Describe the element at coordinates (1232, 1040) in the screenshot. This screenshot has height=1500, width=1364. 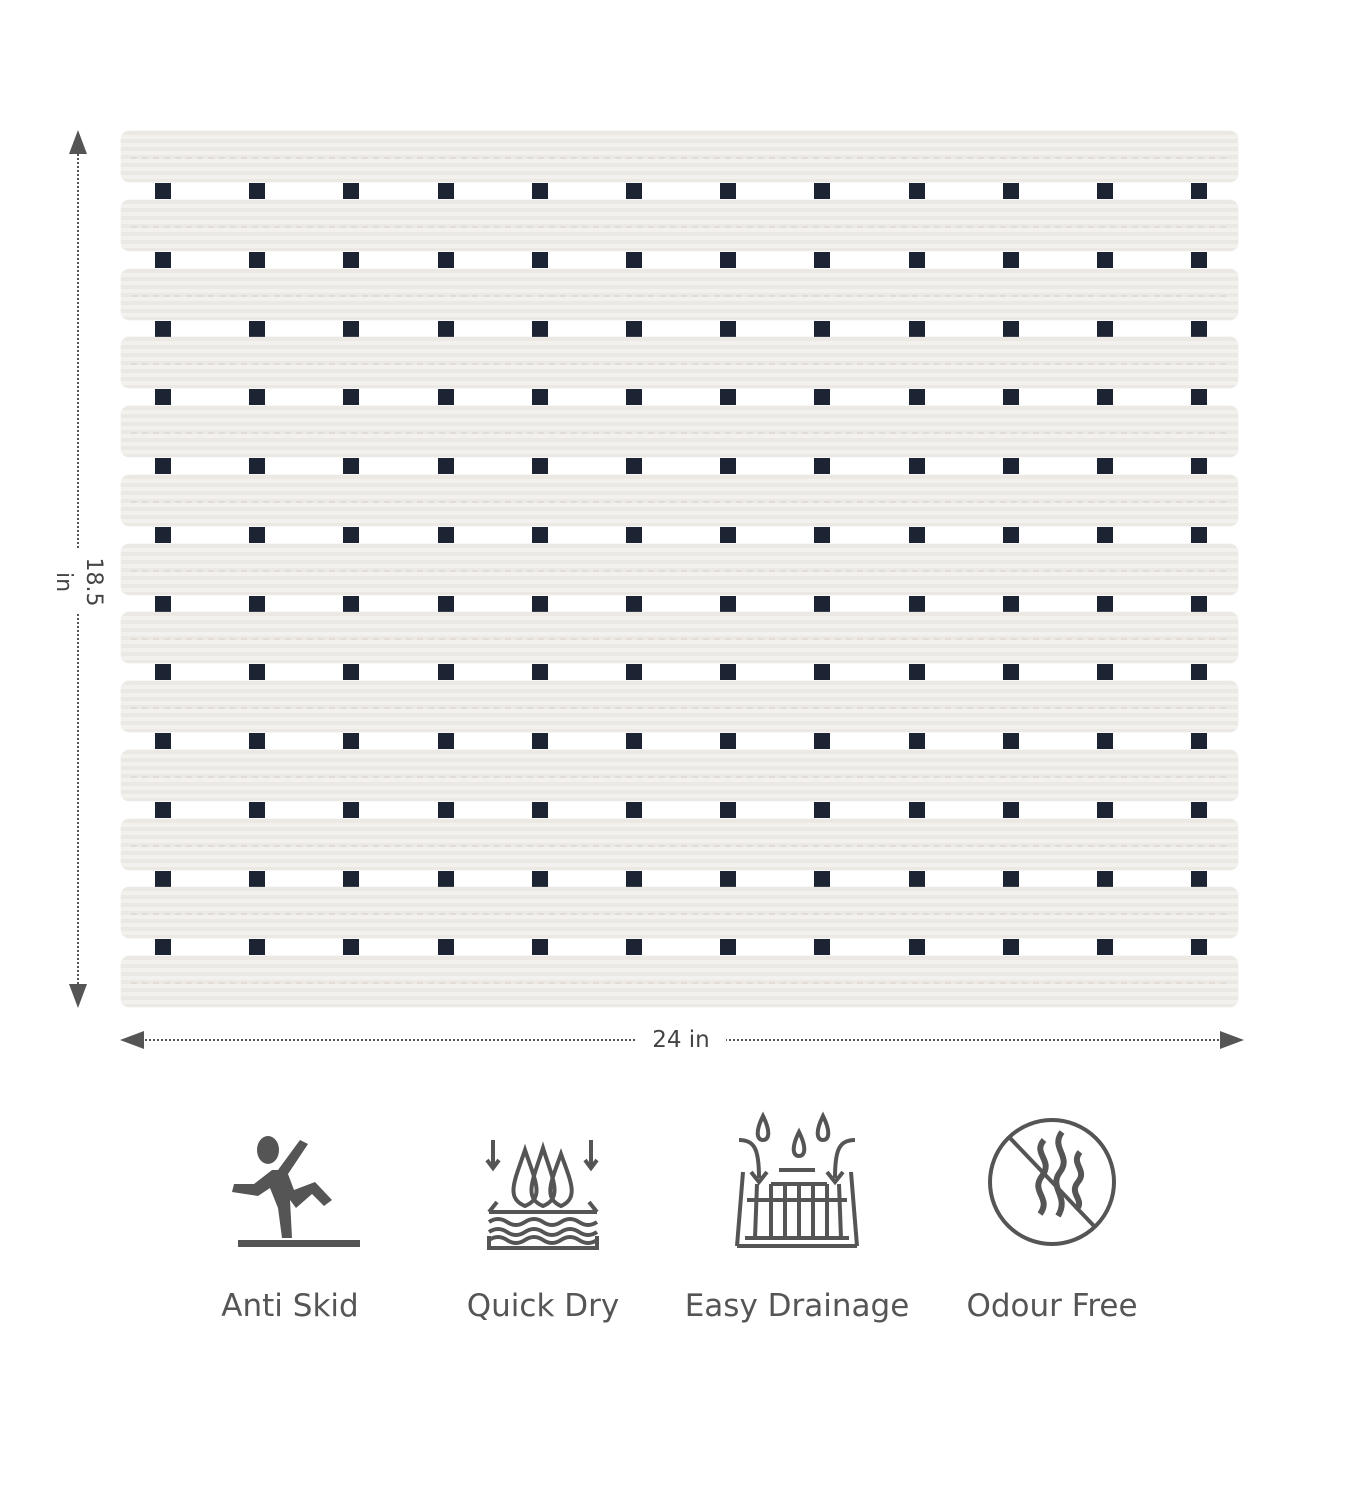
I see `arrow-right-icon` at that location.